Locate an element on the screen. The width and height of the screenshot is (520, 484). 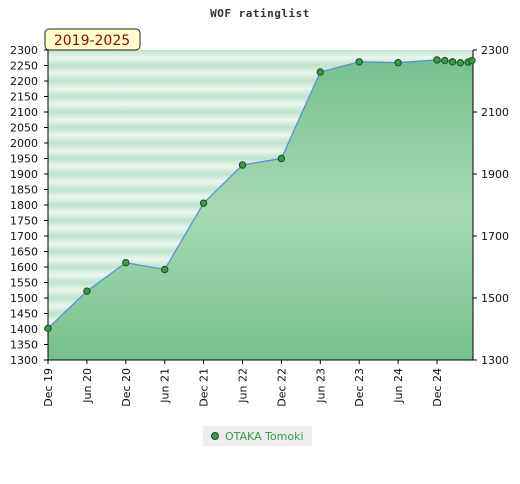
y-tick-label-left: 1850 is located at coordinates (24, 190).